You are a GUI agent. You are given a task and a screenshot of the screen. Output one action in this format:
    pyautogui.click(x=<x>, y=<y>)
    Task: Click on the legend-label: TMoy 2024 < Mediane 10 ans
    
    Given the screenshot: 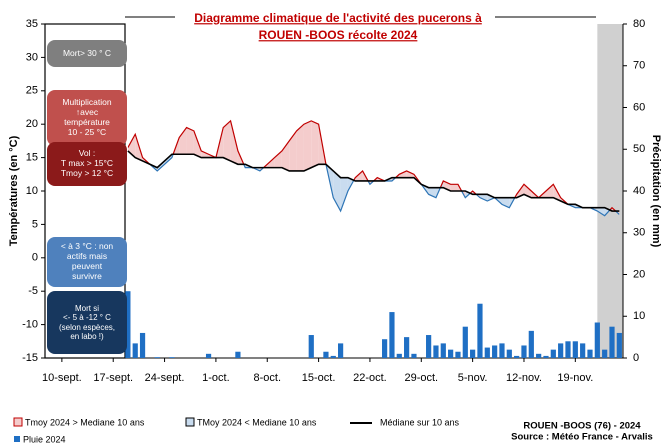 What is the action you would take?
    pyautogui.click(x=257, y=422)
    